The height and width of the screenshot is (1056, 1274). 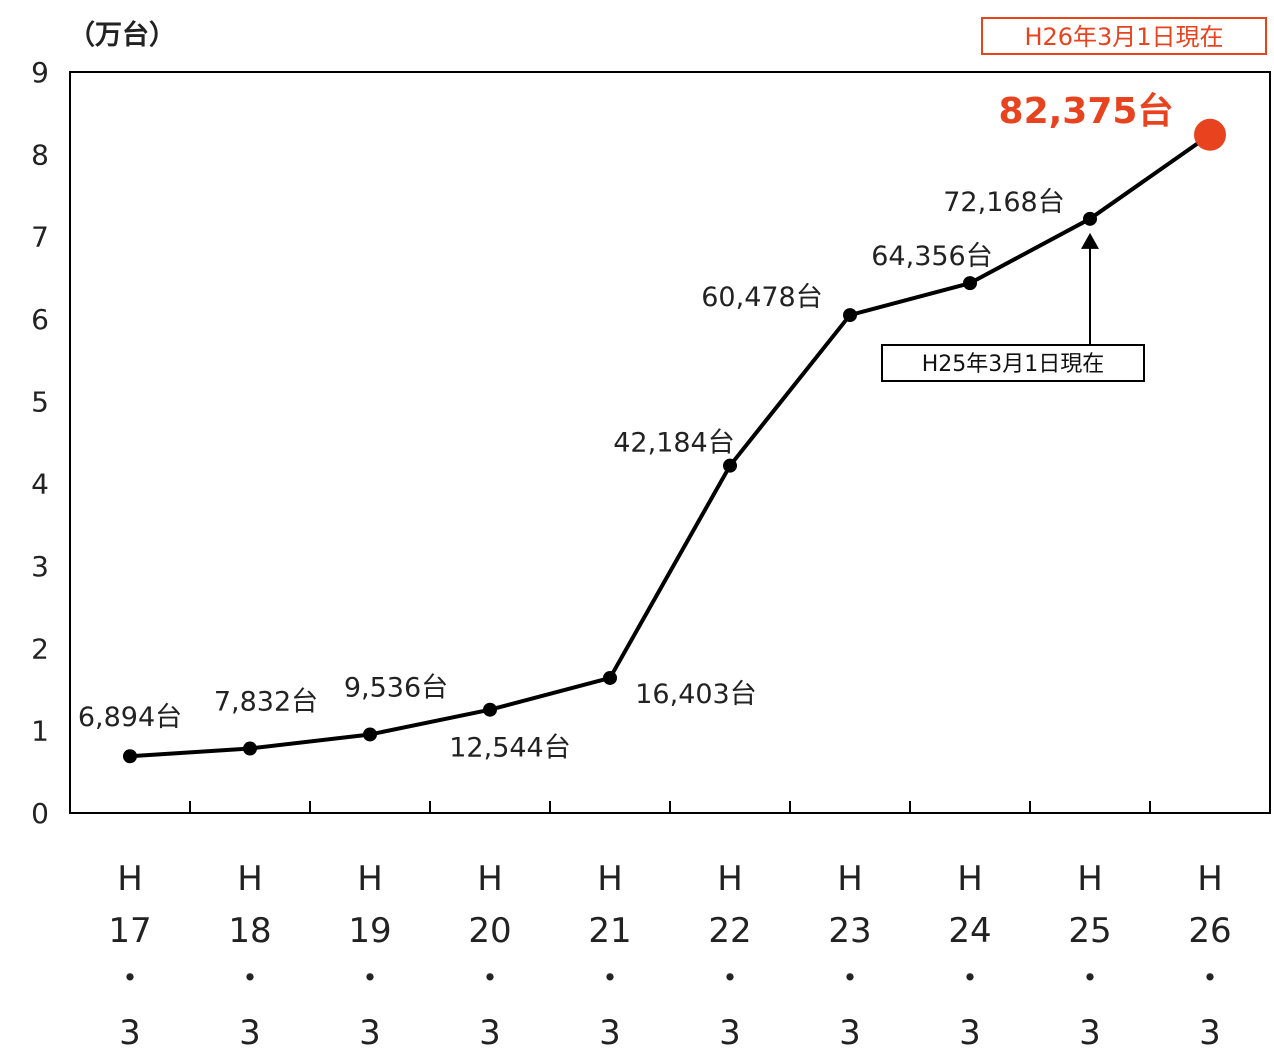 What do you see at coordinates (129, 956) in the screenshot?
I see `x-category-label: H 17 ・ 3` at bounding box center [129, 956].